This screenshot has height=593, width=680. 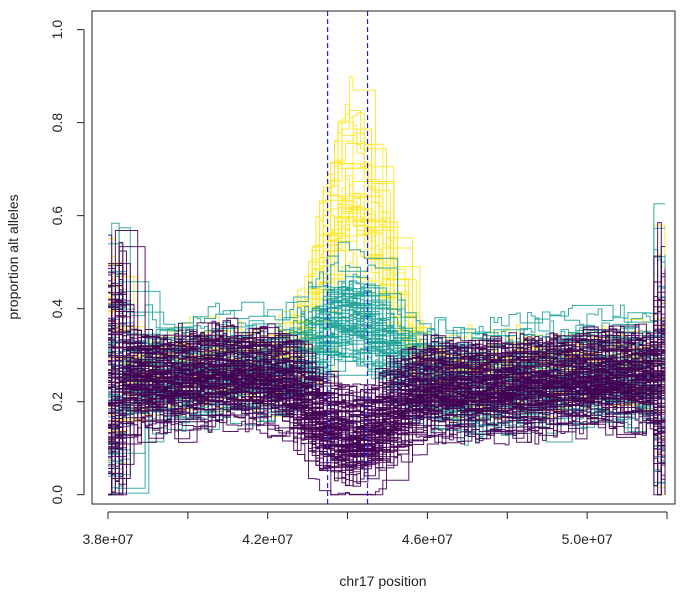 What do you see at coordinates (382, 581) in the screenshot?
I see `x-axis-label: chr17 position` at bounding box center [382, 581].